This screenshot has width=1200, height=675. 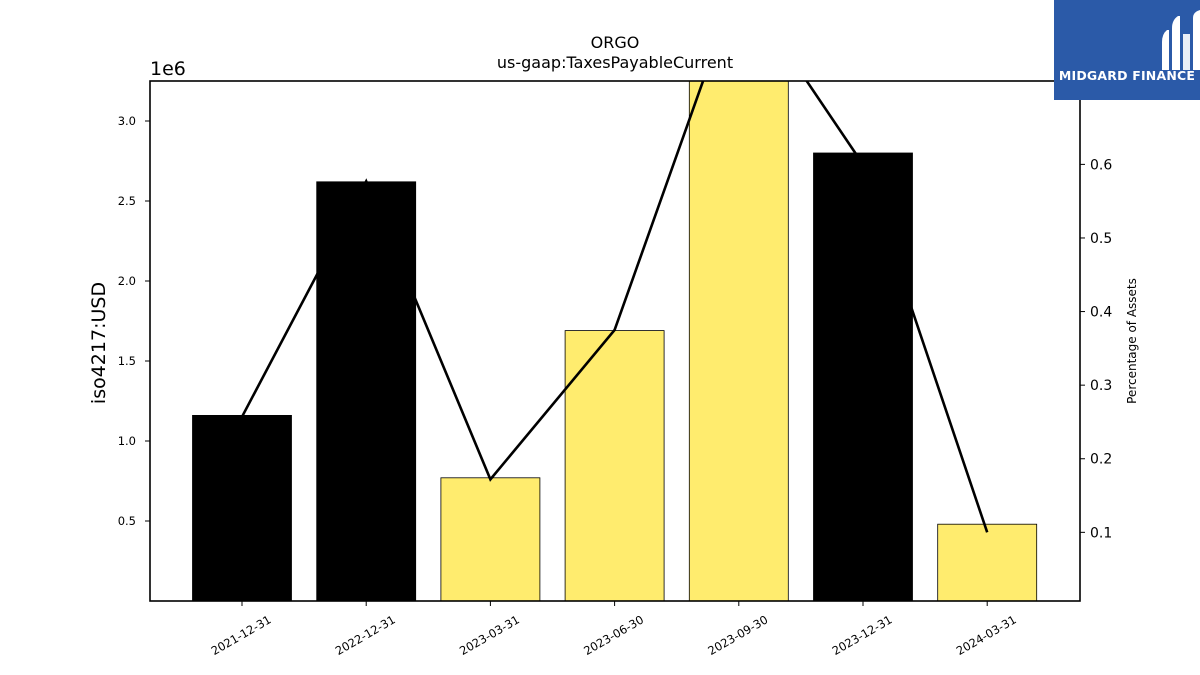 I want to click on y2-tick-label: 0.2, so click(x=1101, y=460).